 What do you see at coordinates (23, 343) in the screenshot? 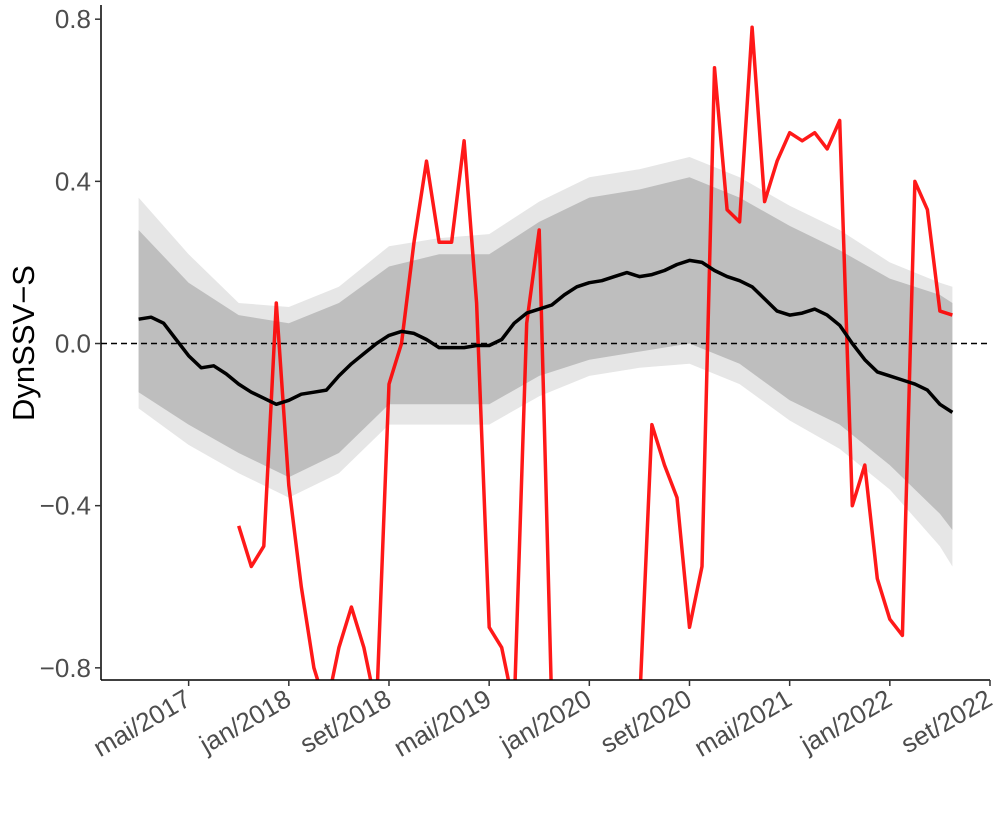
I see `y-axis-title: DynSSV−S` at bounding box center [23, 343].